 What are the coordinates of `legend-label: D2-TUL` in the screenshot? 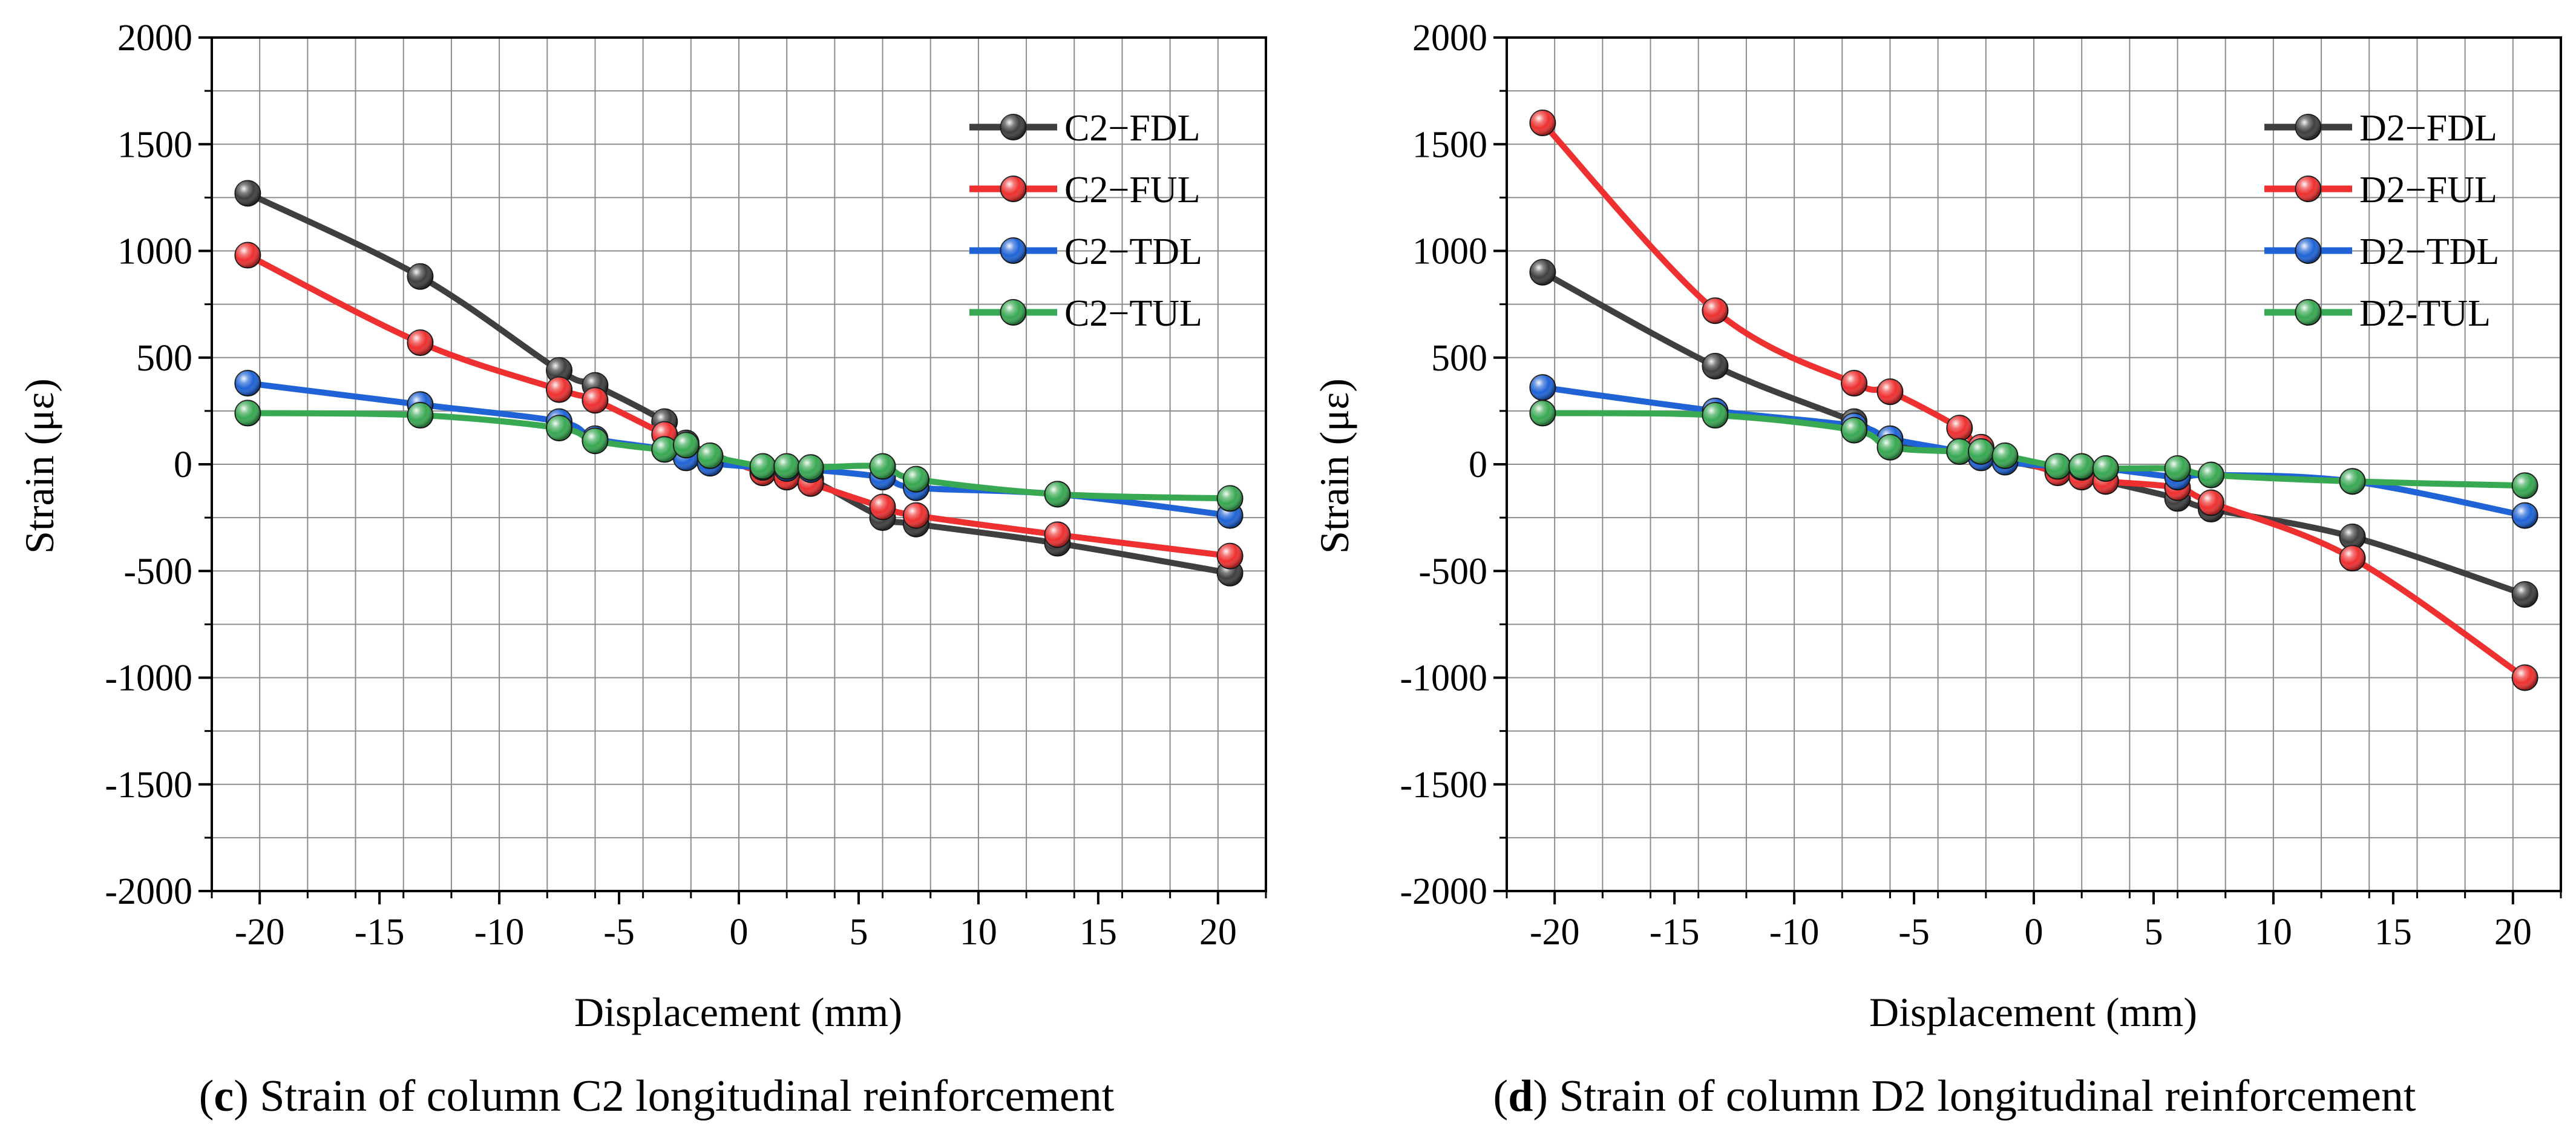 It's located at (2425, 313).